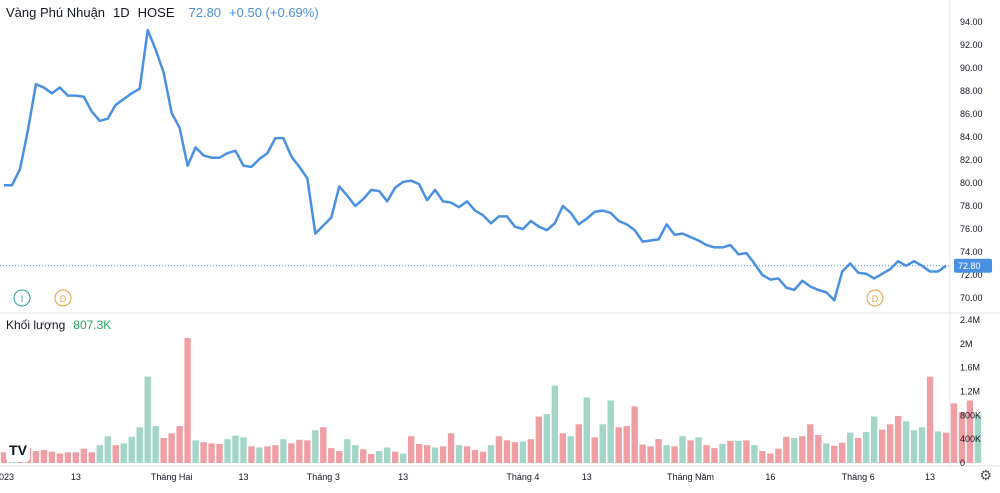 The image size is (1000, 493). What do you see at coordinates (18, 450) in the screenshot?
I see `tradingview-logo-icon: TV` at bounding box center [18, 450].